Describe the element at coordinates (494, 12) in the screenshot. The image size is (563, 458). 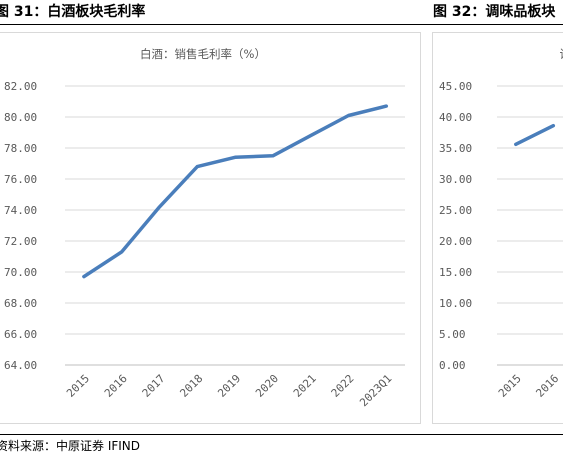
I see `figure-32-title: 图 32：调味品板块` at that location.